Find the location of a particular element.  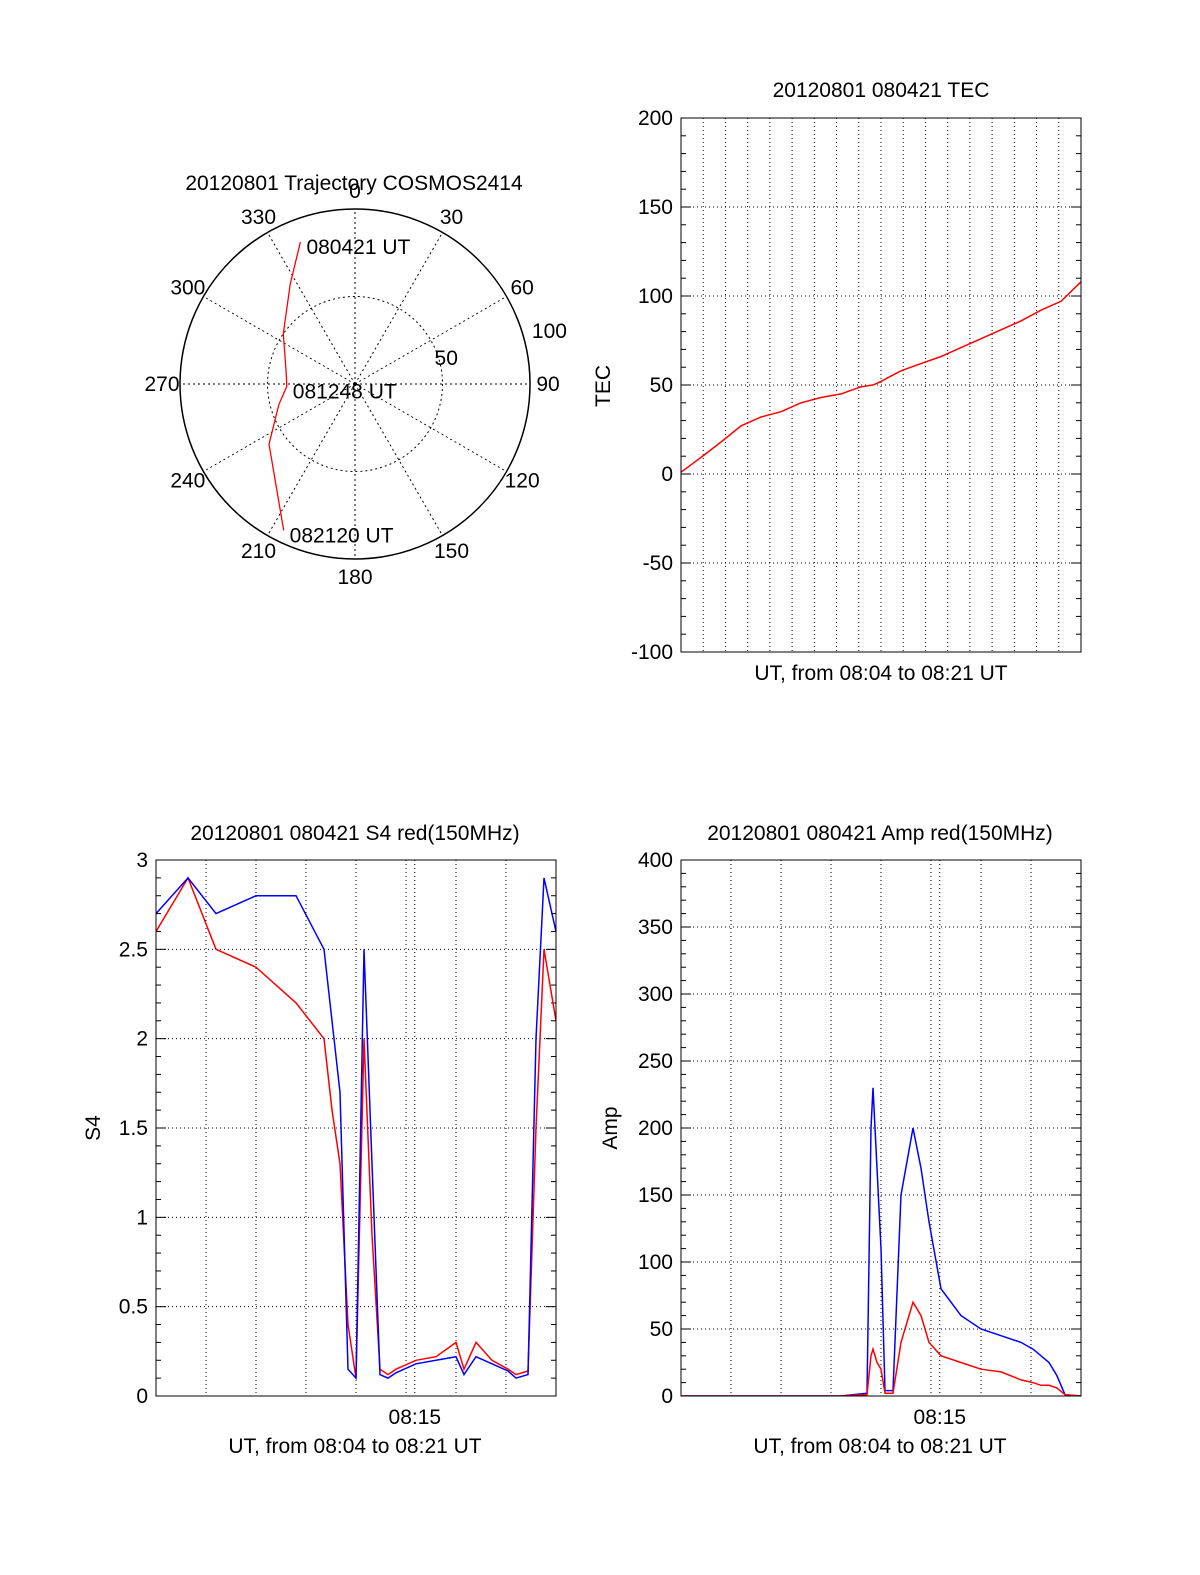

amp-ytick-label: 400 is located at coordinates (655, 860).